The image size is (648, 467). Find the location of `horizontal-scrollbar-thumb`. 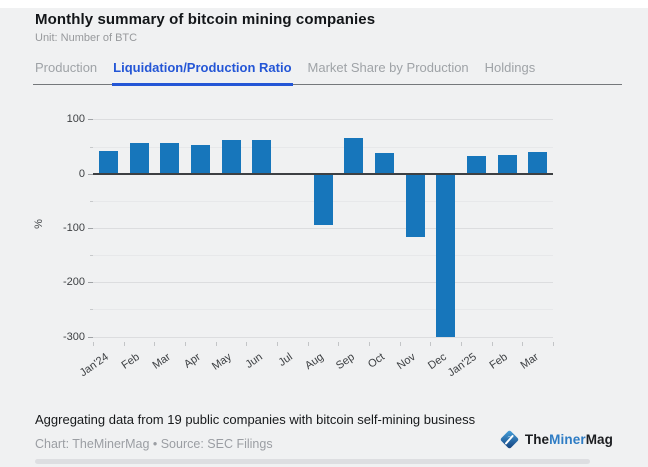

horizontal-scrollbar-thumb is located at coordinates (312, 461).